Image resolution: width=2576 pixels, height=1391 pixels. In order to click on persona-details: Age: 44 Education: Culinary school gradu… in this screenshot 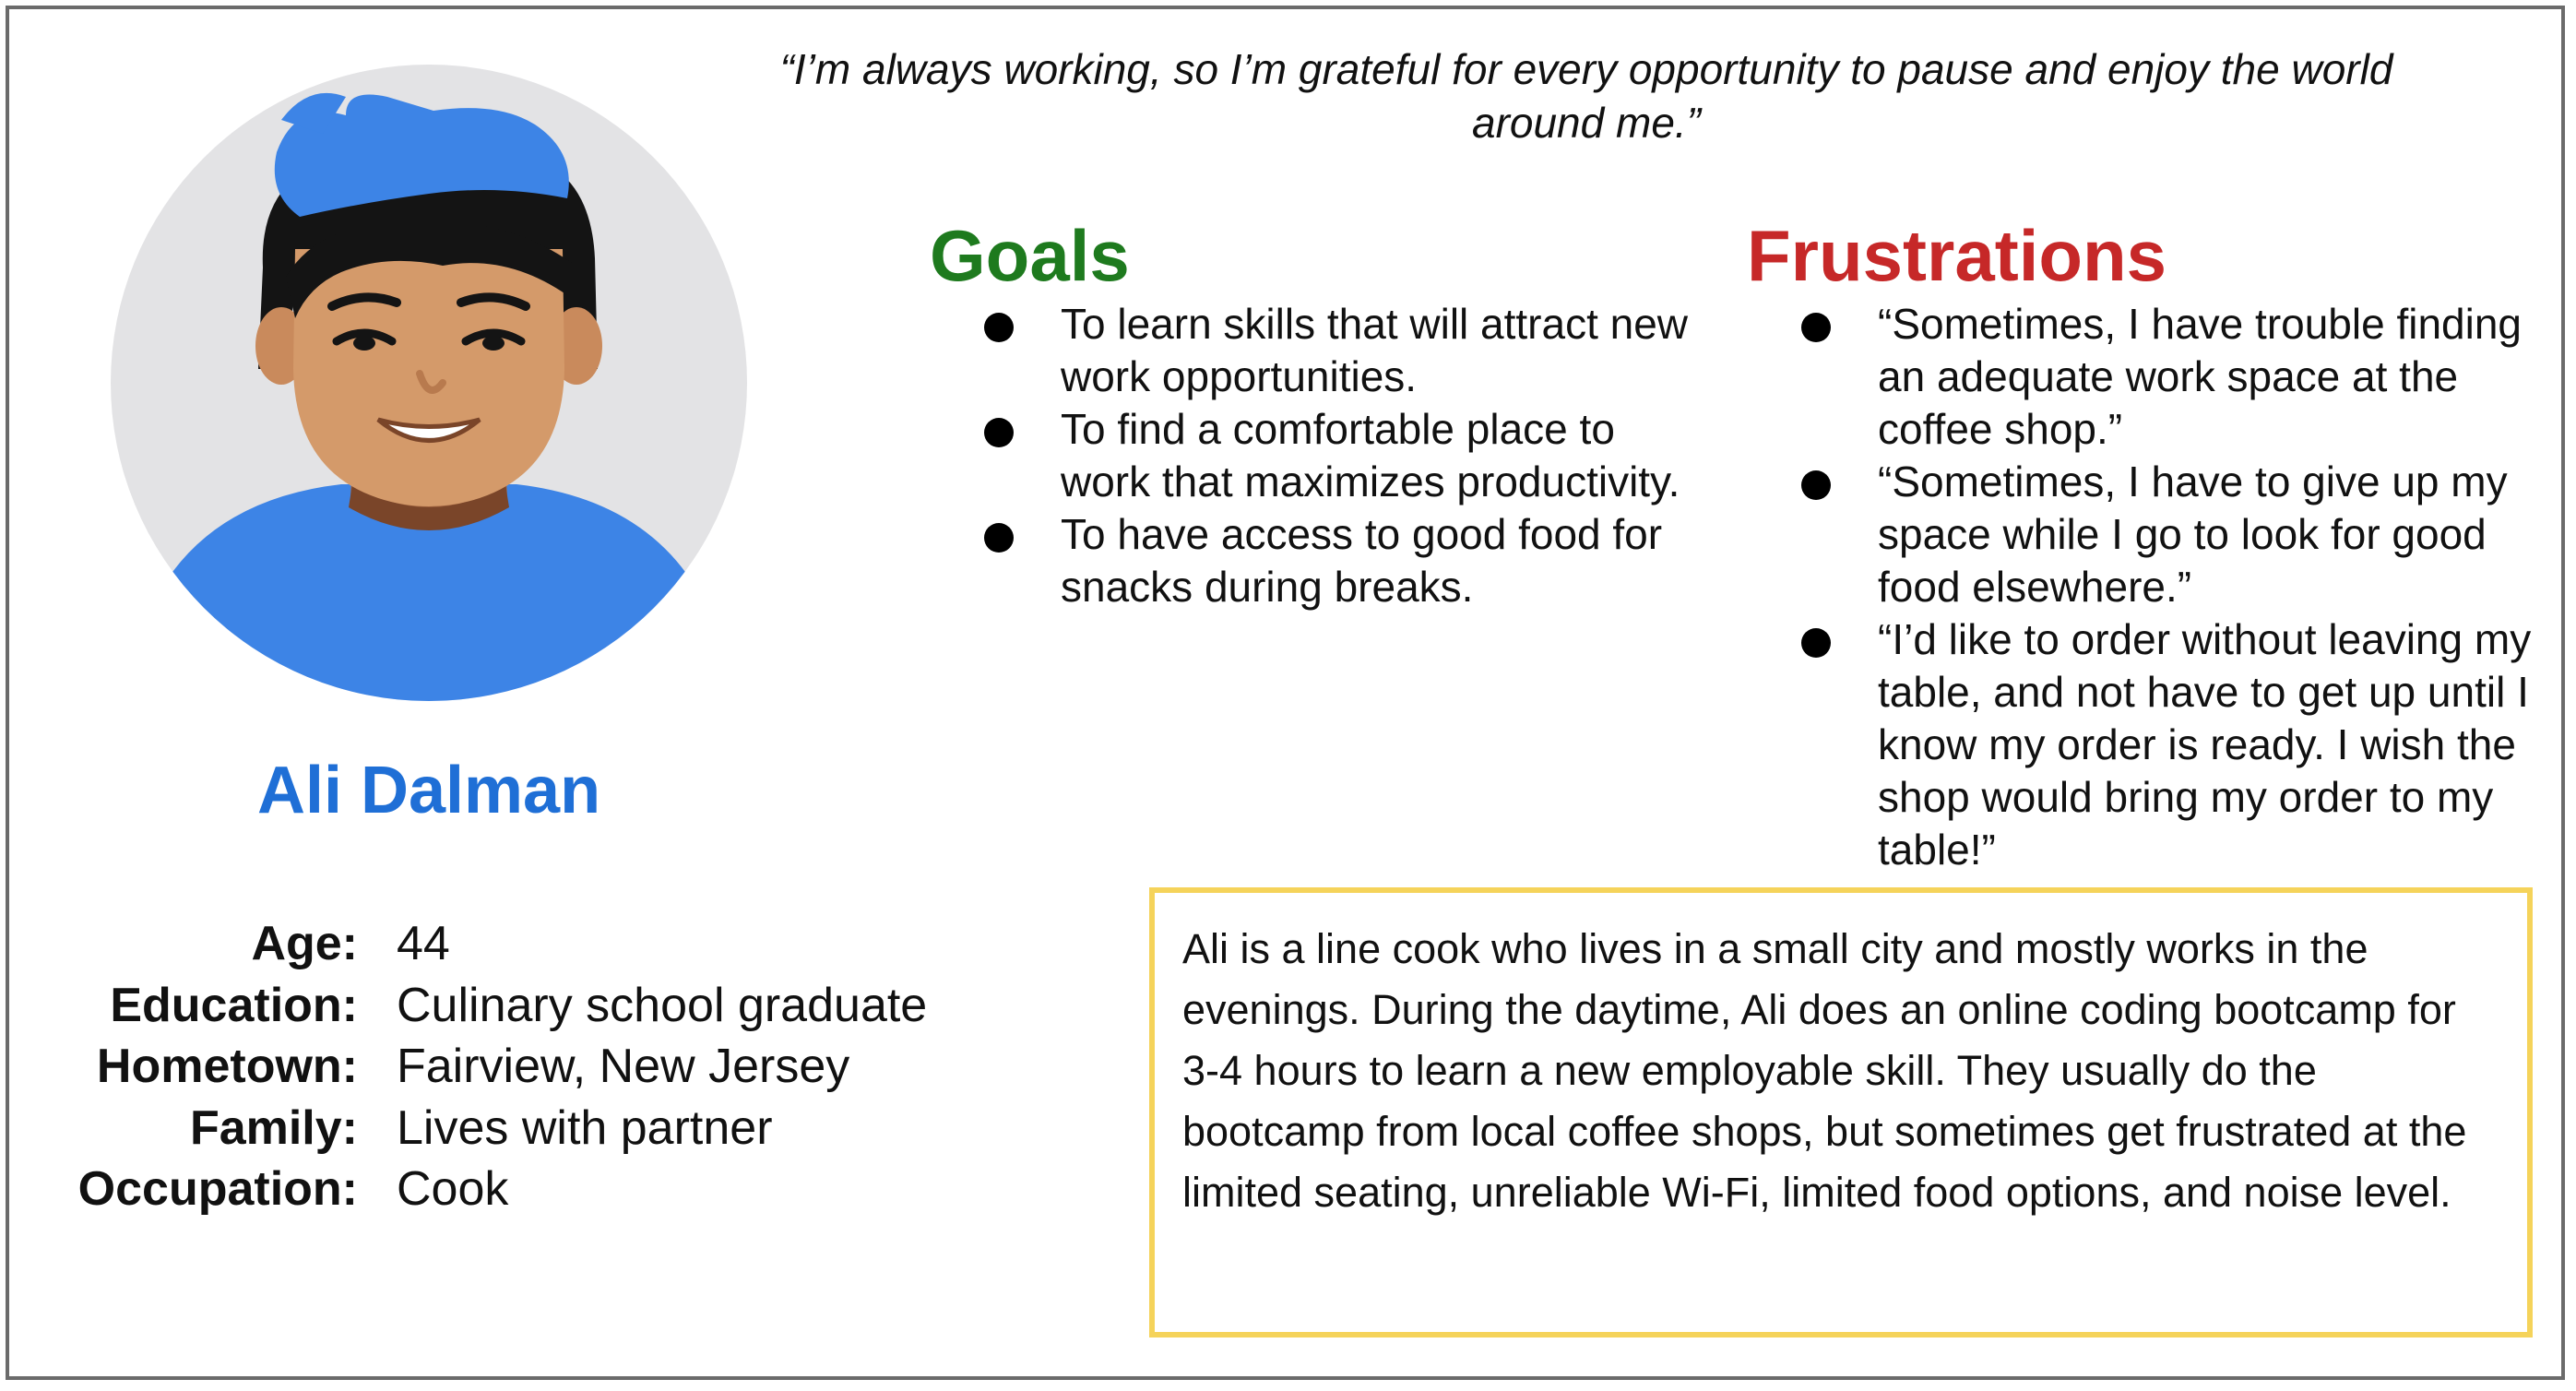, I will do `click(576, 1066)`.